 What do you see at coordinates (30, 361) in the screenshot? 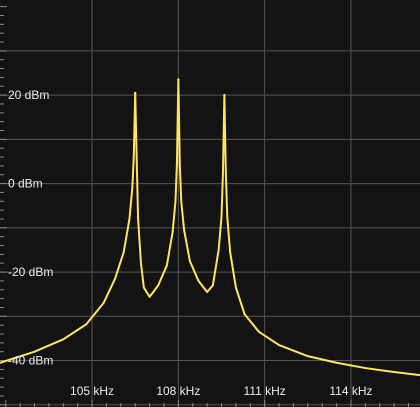
I see `y-tick-label: -40 dBm` at bounding box center [30, 361].